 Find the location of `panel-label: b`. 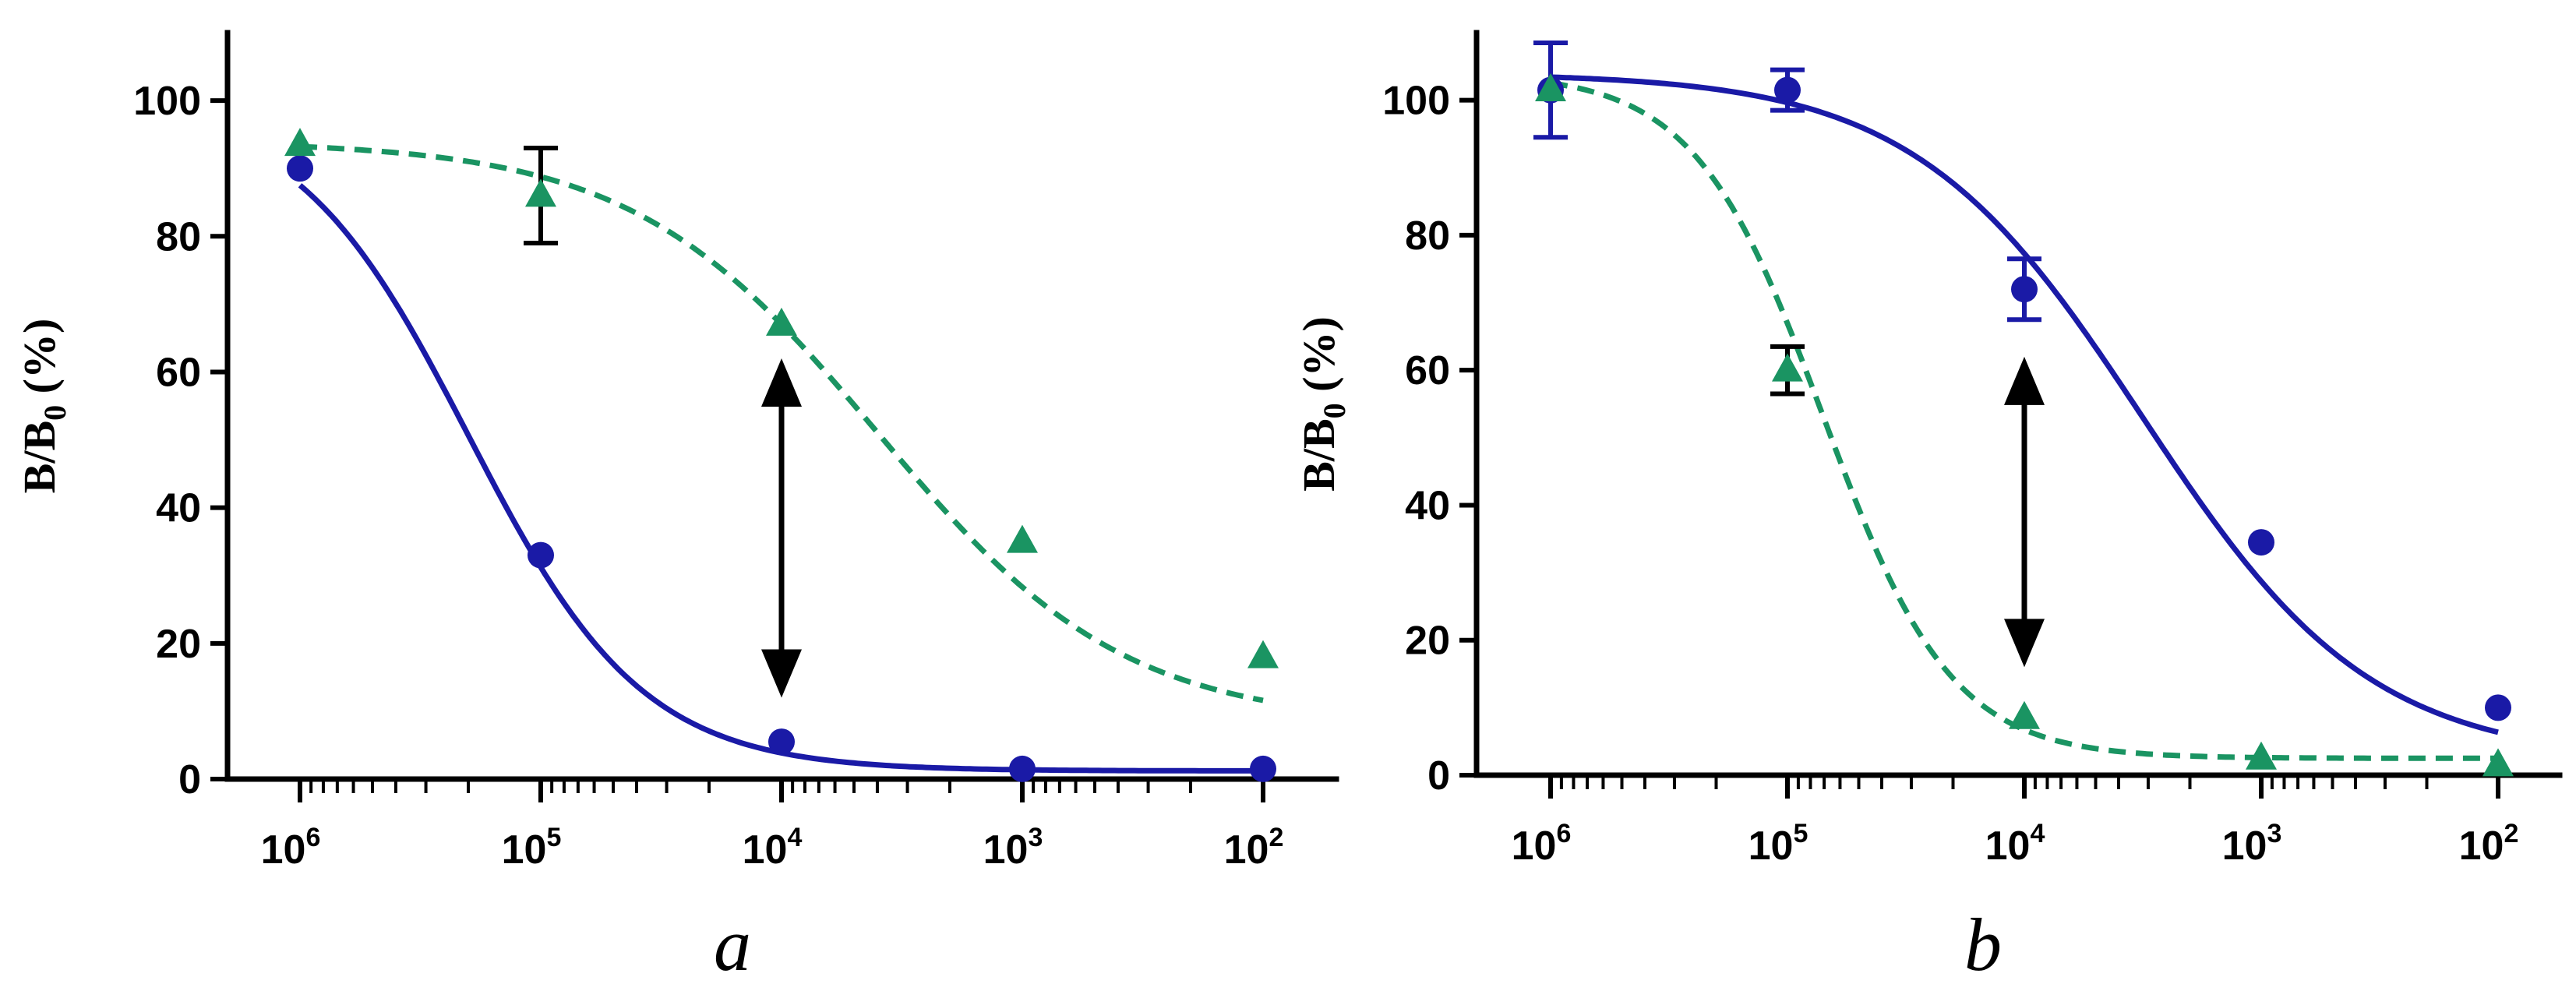

panel-label: b is located at coordinates (1983, 944).